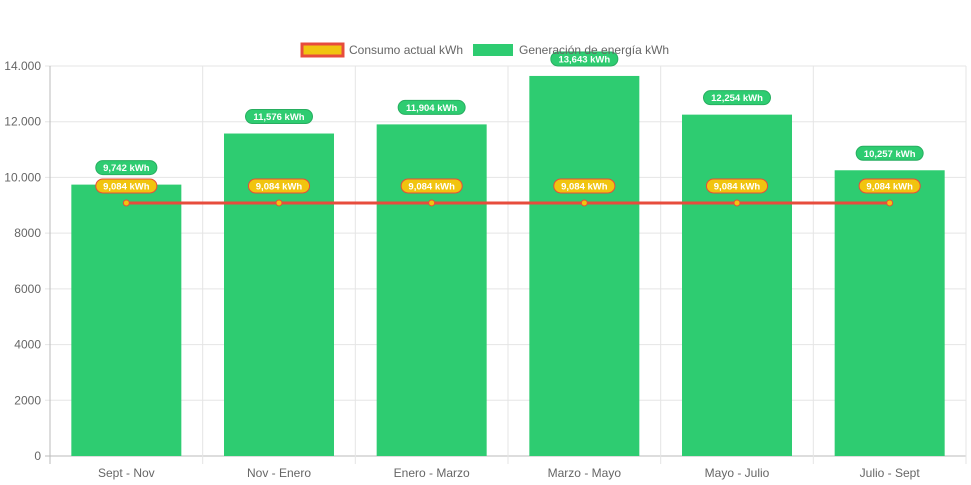 The width and height of the screenshot is (971, 485). I want to click on bar-data-label: 11,576 kWh, so click(278, 117).